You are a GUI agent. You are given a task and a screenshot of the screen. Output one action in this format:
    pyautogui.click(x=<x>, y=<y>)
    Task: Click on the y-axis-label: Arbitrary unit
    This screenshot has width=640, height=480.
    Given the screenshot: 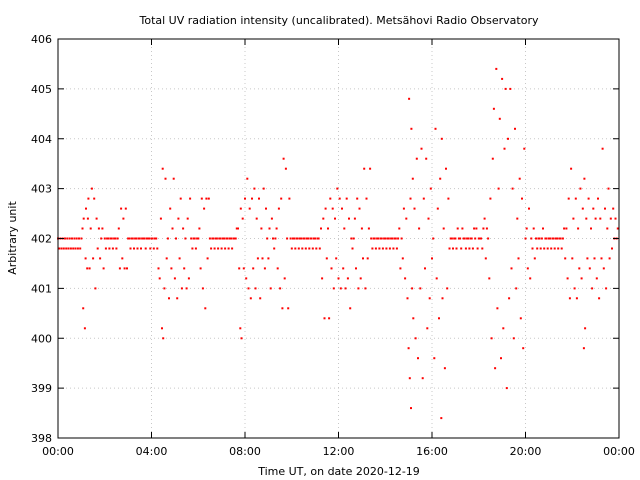 What is the action you would take?
    pyautogui.click(x=12, y=238)
    